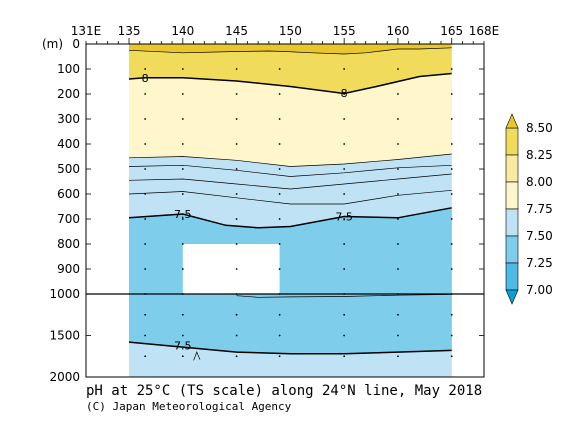 The image size is (570, 423). What do you see at coordinates (64, 377) in the screenshot?
I see `y-tick-label: 2000` at bounding box center [64, 377].